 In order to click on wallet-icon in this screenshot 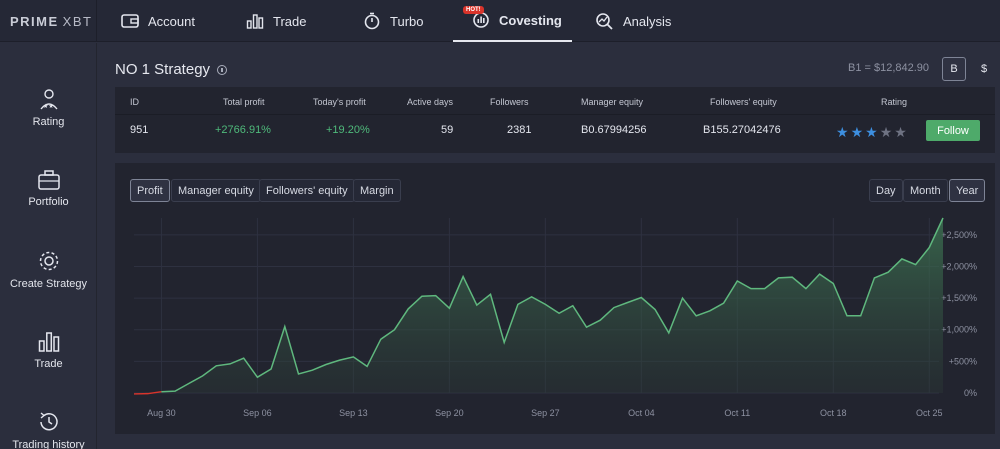, I will do `click(130, 21)`.